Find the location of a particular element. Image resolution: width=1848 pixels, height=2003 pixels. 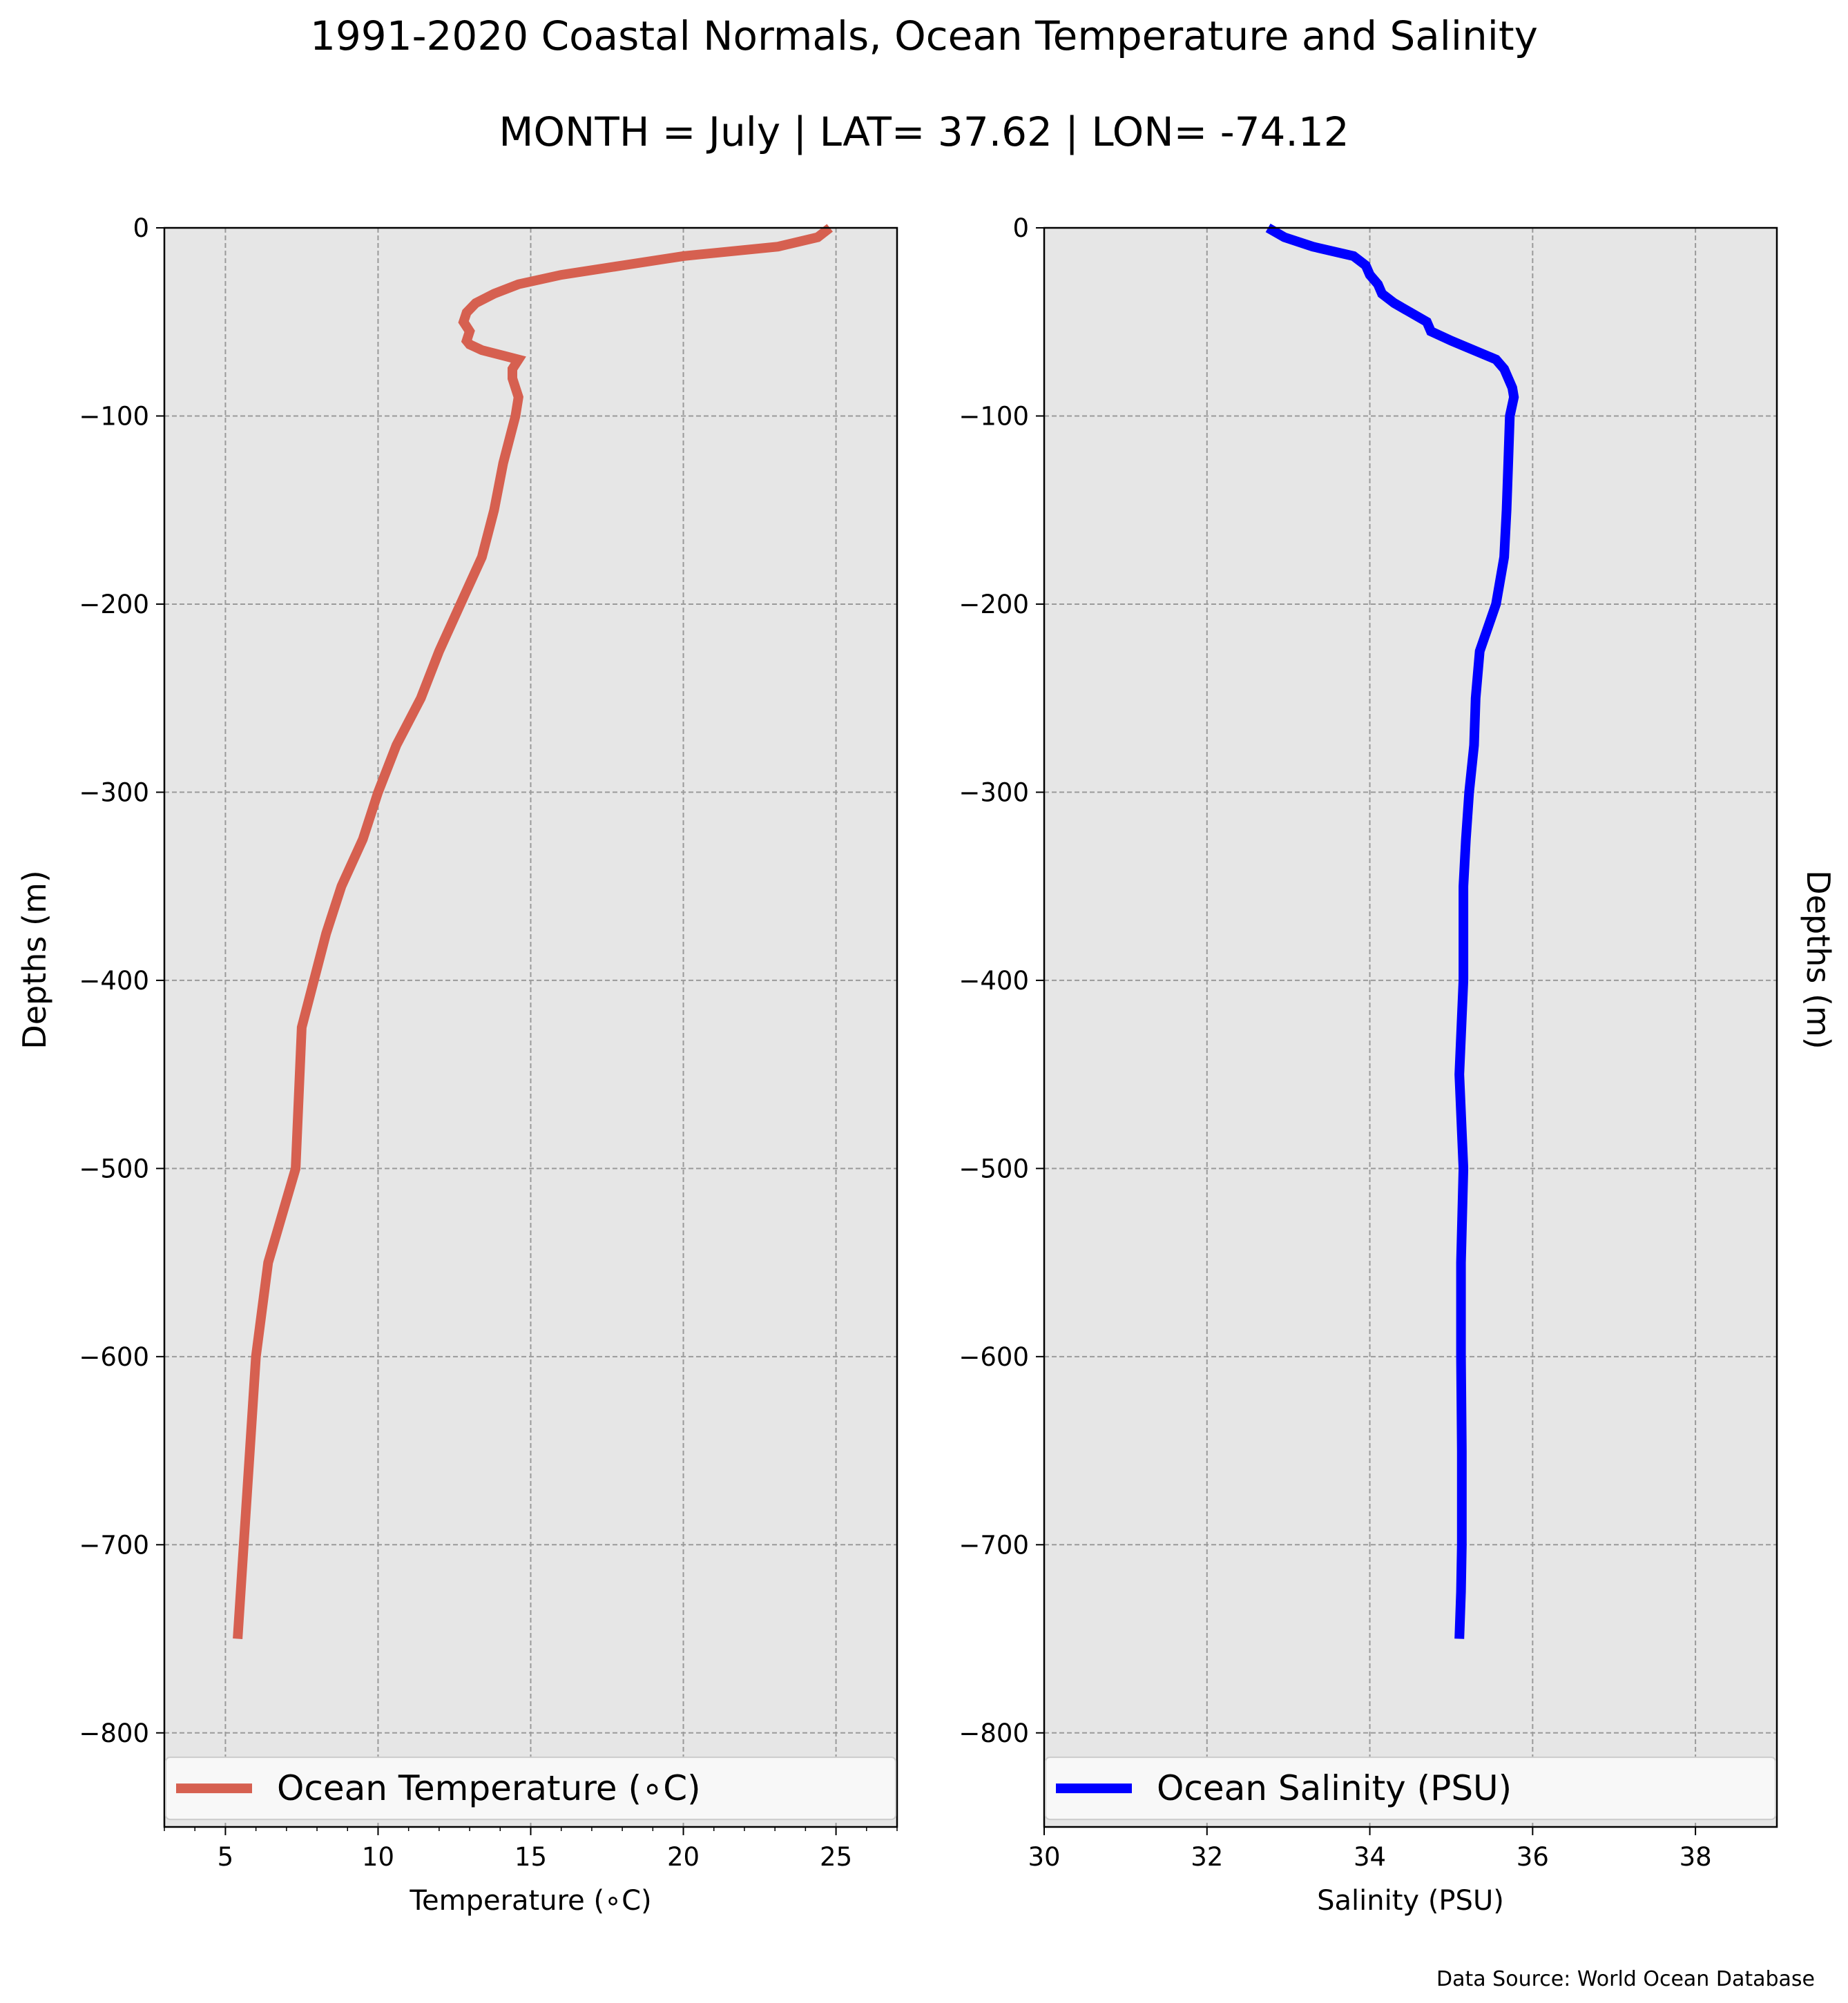

x-tick-label: 15 is located at coordinates (530, 1857).